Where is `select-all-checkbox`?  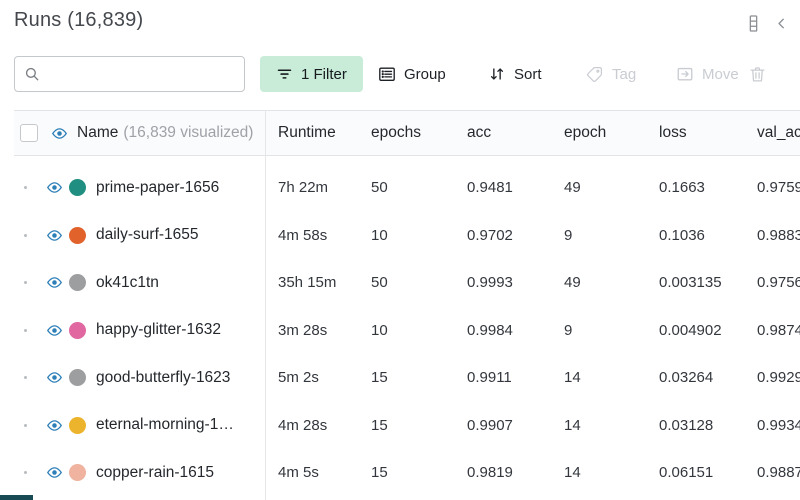 select-all-checkbox is located at coordinates (29, 133).